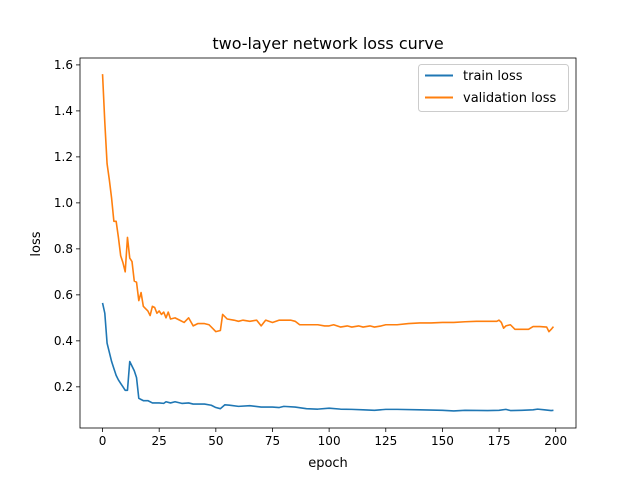 The height and width of the screenshot is (480, 640). What do you see at coordinates (272, 441) in the screenshot?
I see `x-tick-label: 75` at bounding box center [272, 441].